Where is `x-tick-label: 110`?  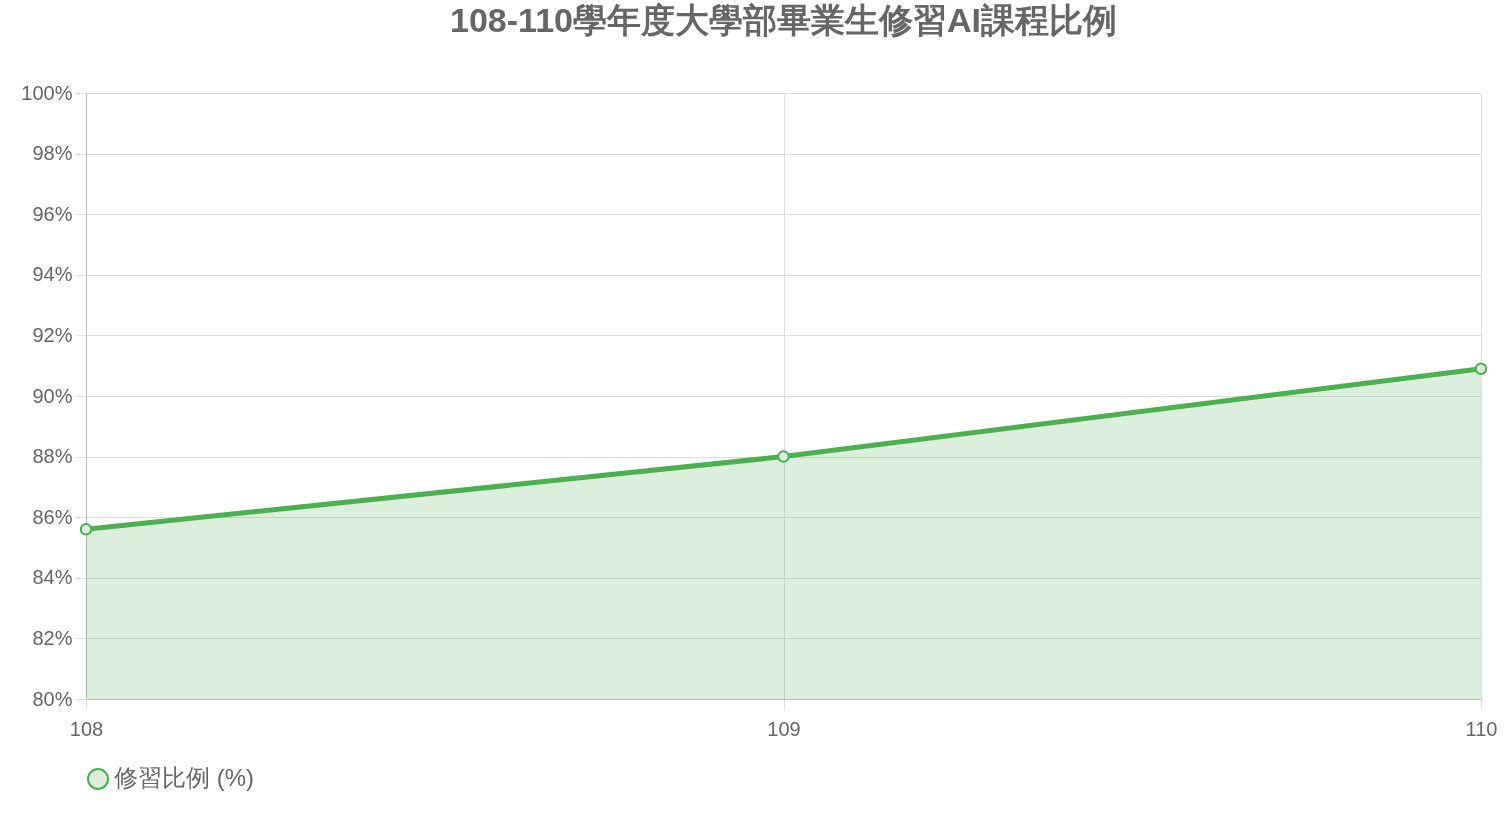 x-tick-label: 110 is located at coordinates (1481, 728).